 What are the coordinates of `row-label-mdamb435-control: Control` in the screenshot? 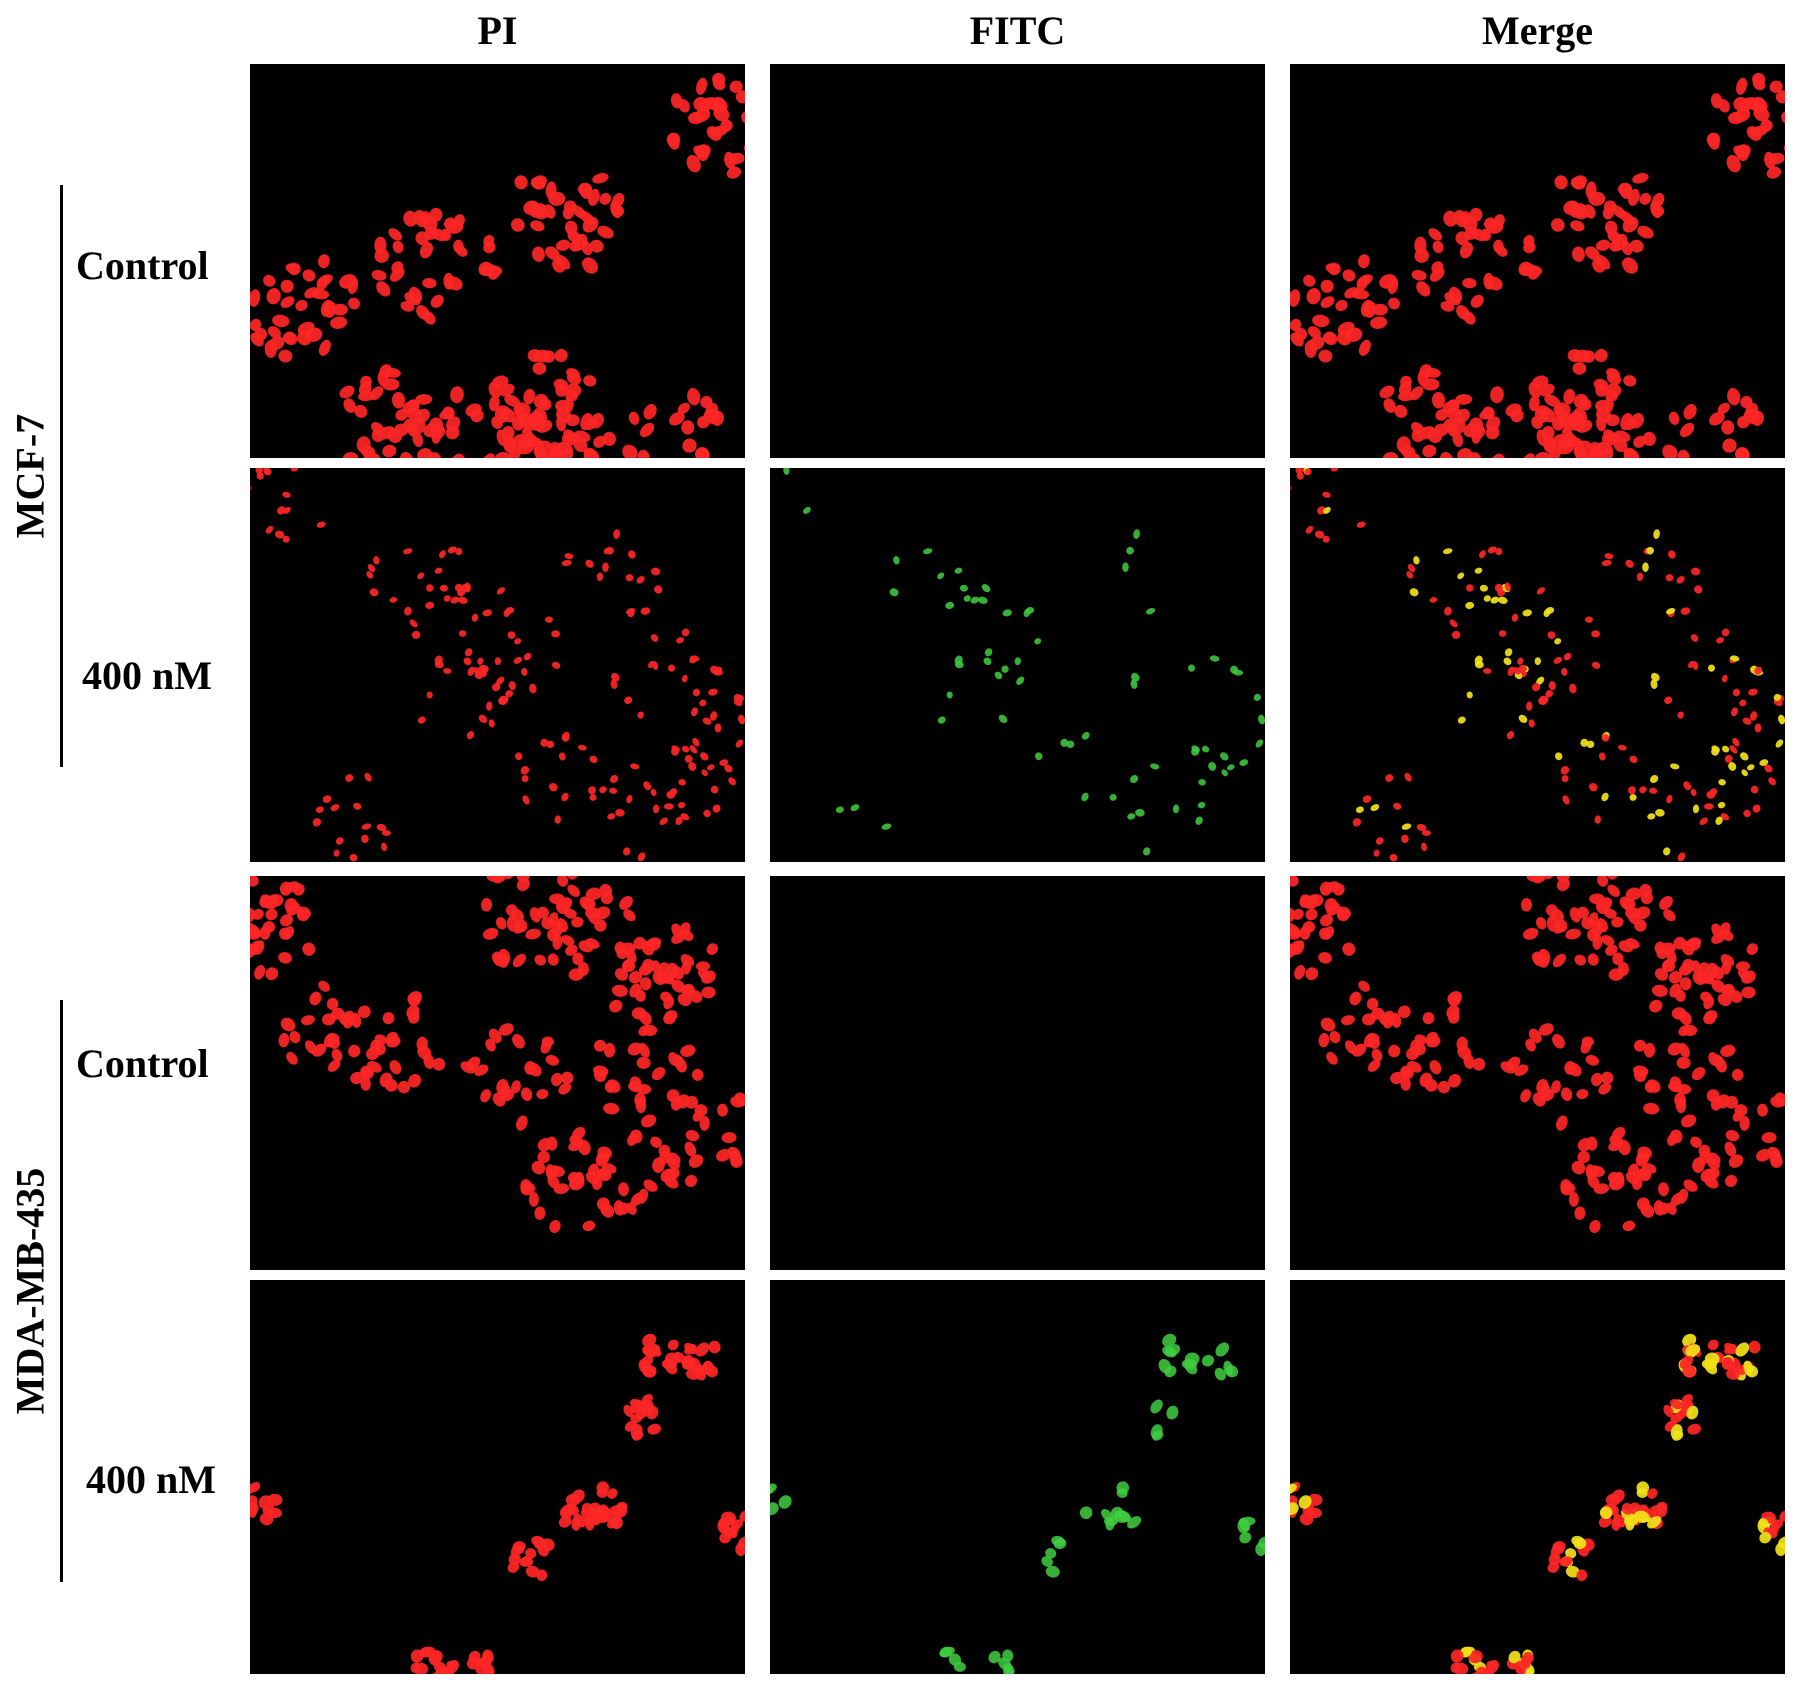 It's located at (142, 1063).